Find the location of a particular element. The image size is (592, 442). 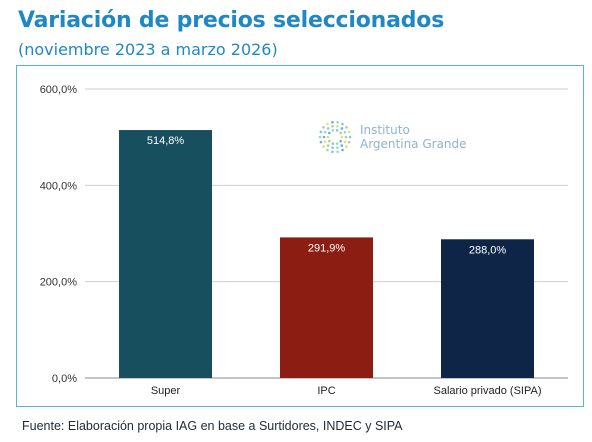

chart-subtitle: (noviembre 2023 a marzo 2026) is located at coordinates (148, 49).